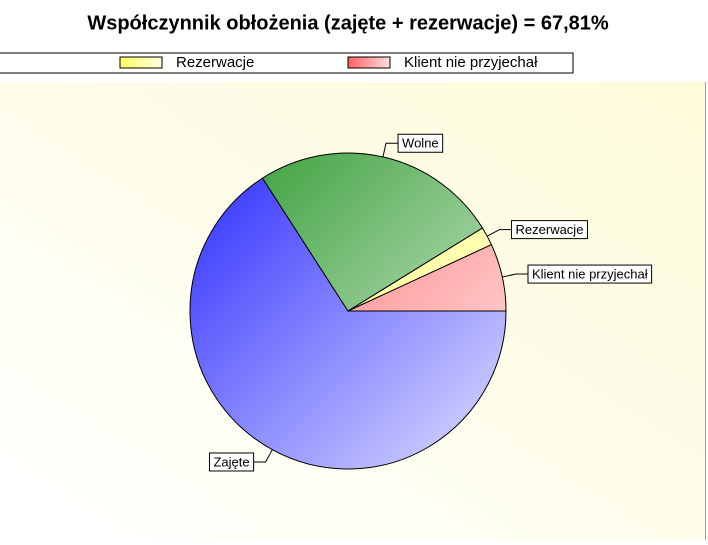 The image size is (708, 545). I want to click on slice-label: Rezerwacje, so click(550, 229).